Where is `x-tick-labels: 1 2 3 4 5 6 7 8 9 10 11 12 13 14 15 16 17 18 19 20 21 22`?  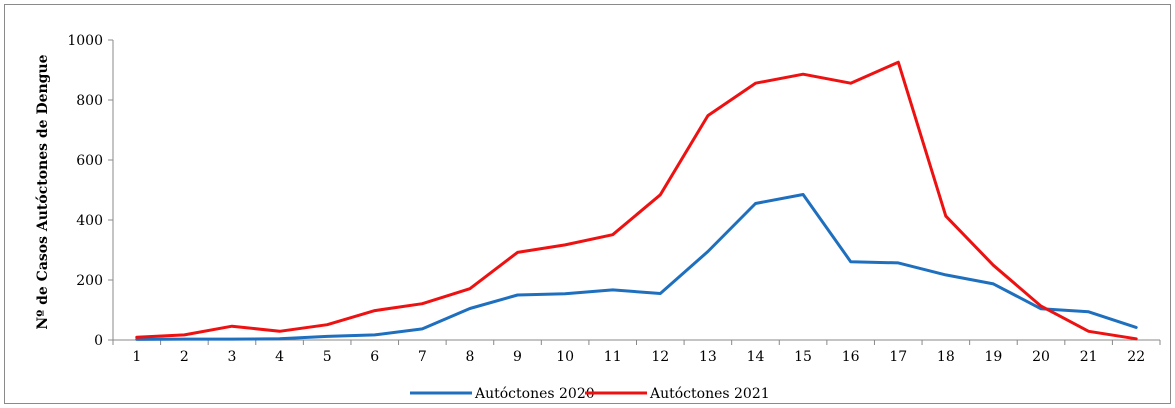
x-tick-labels: 1 2 3 4 5 6 7 8 9 10 11 12 13 14 15 16 17 18 19 20 21 22 is located at coordinates (636, 352).